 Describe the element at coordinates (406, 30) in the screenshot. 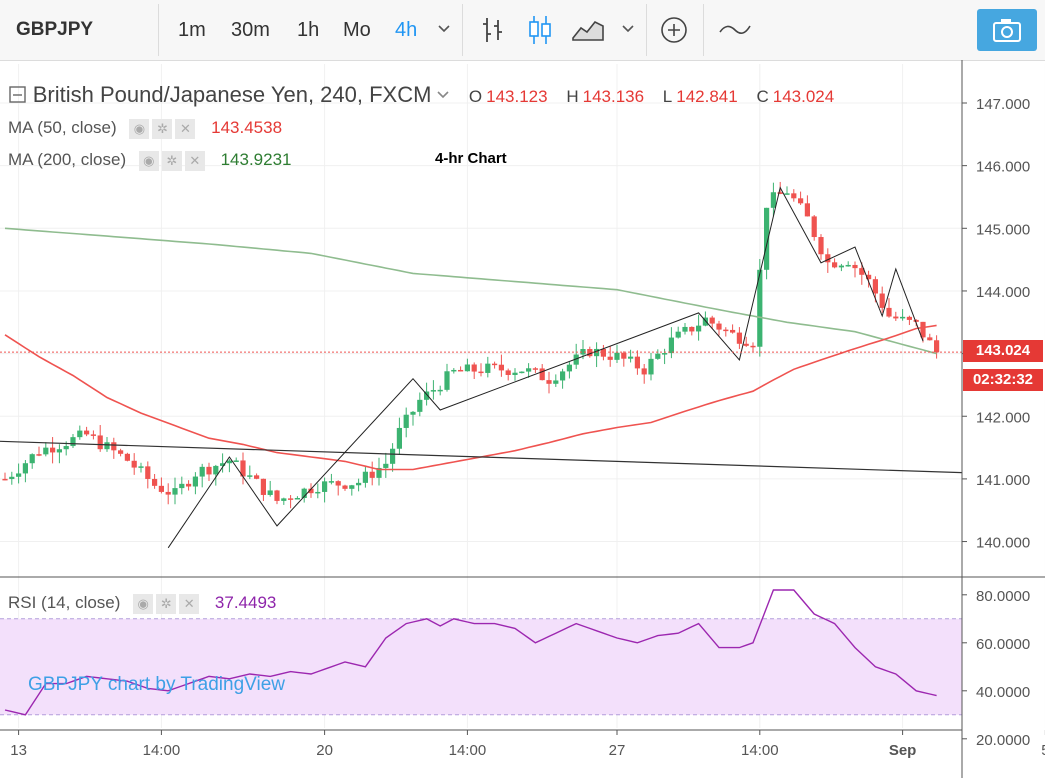

I see `interval-4h-button: 4h` at that location.